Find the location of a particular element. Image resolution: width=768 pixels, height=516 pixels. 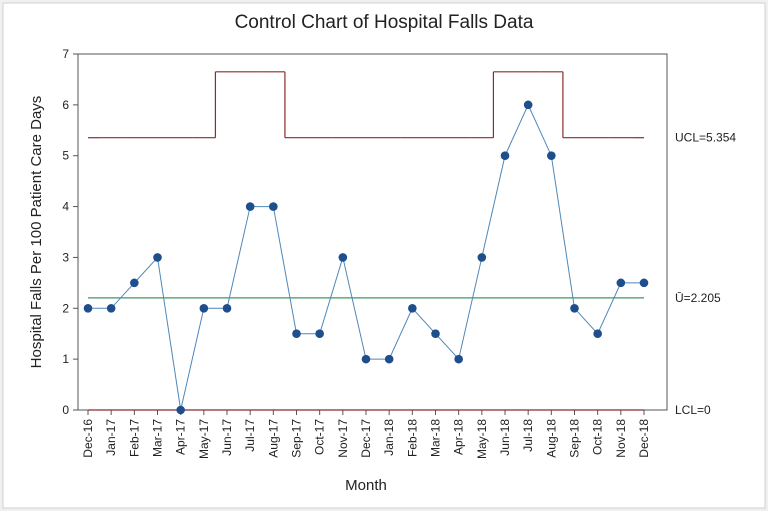

x-tick-label: Nov-18 is located at coordinates (621, 438).